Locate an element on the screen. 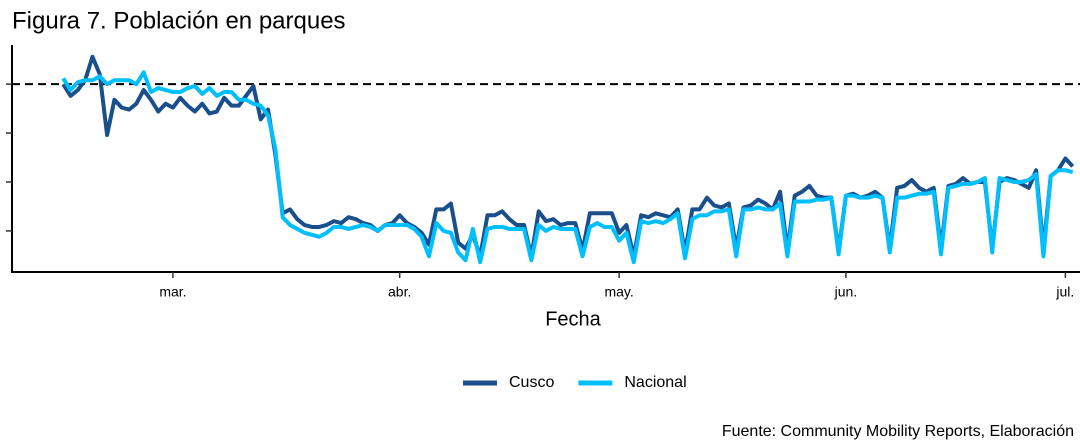 The image size is (1080, 448). x-tick-label: jun. is located at coordinates (846, 292).